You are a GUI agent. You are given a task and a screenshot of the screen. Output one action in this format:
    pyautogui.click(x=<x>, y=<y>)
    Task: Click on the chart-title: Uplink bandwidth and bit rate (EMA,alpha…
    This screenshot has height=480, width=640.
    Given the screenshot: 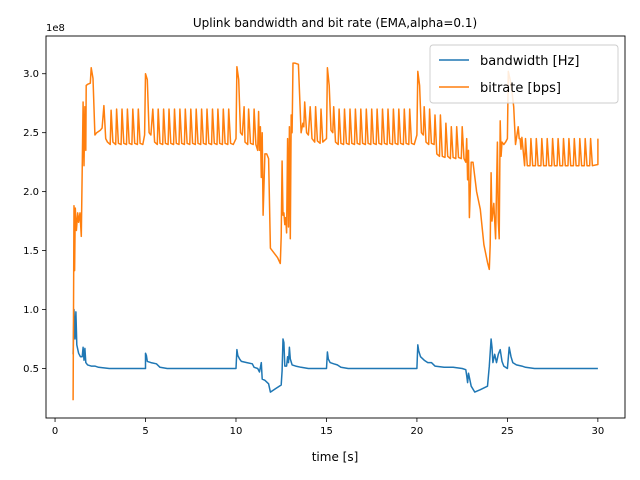 What is the action you would take?
    pyautogui.click(x=335, y=23)
    